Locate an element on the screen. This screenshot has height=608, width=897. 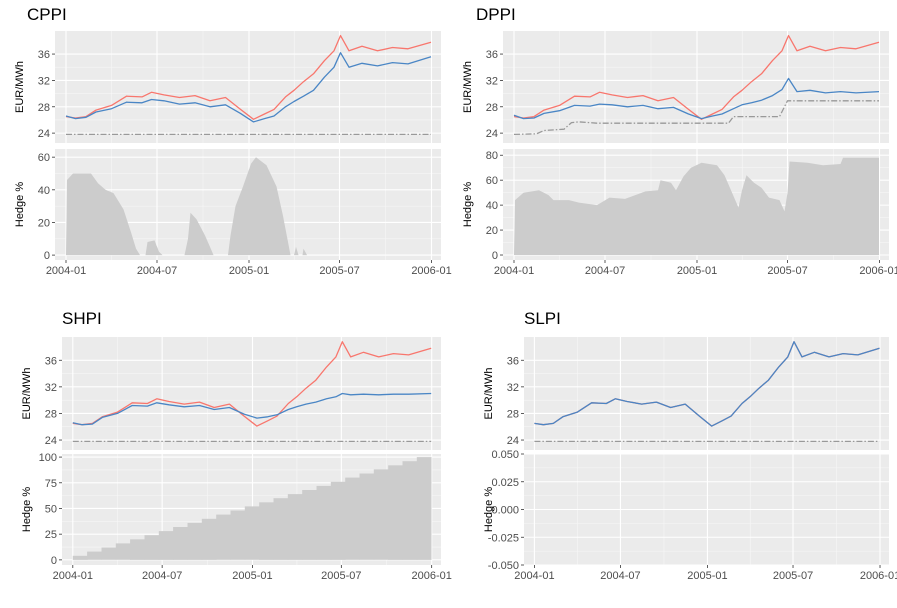
hedge-y-tick-label: -0.025 is located at coordinates (503, 538).